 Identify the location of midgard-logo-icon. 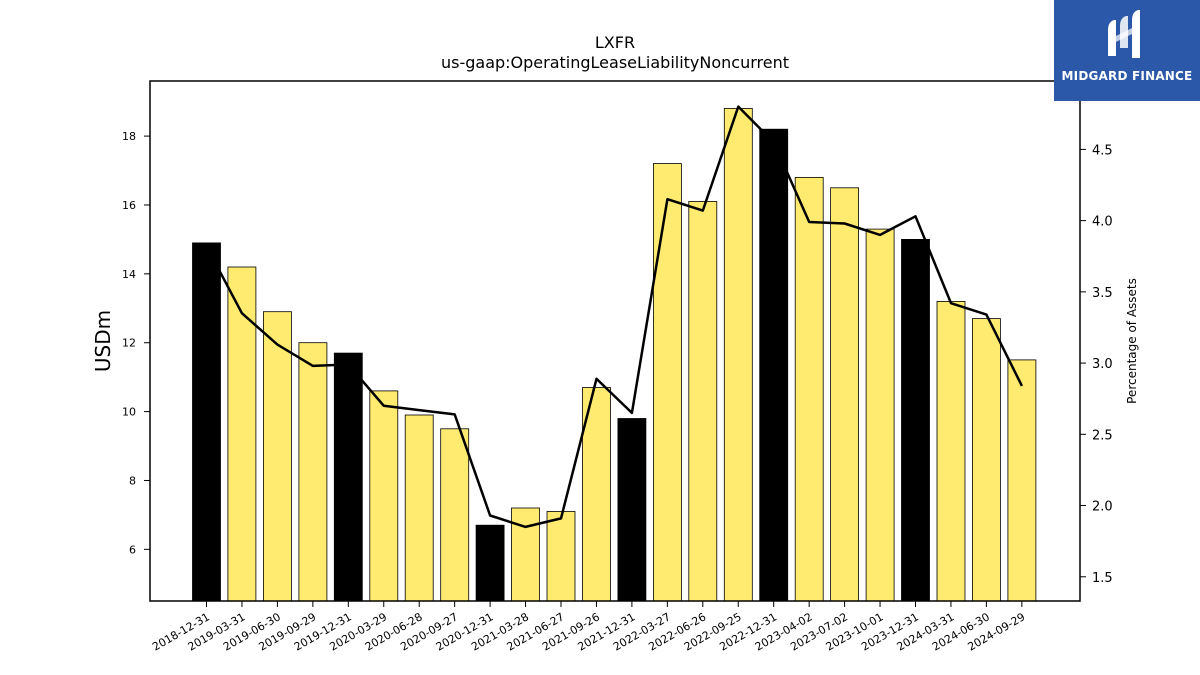
(1124, 34).